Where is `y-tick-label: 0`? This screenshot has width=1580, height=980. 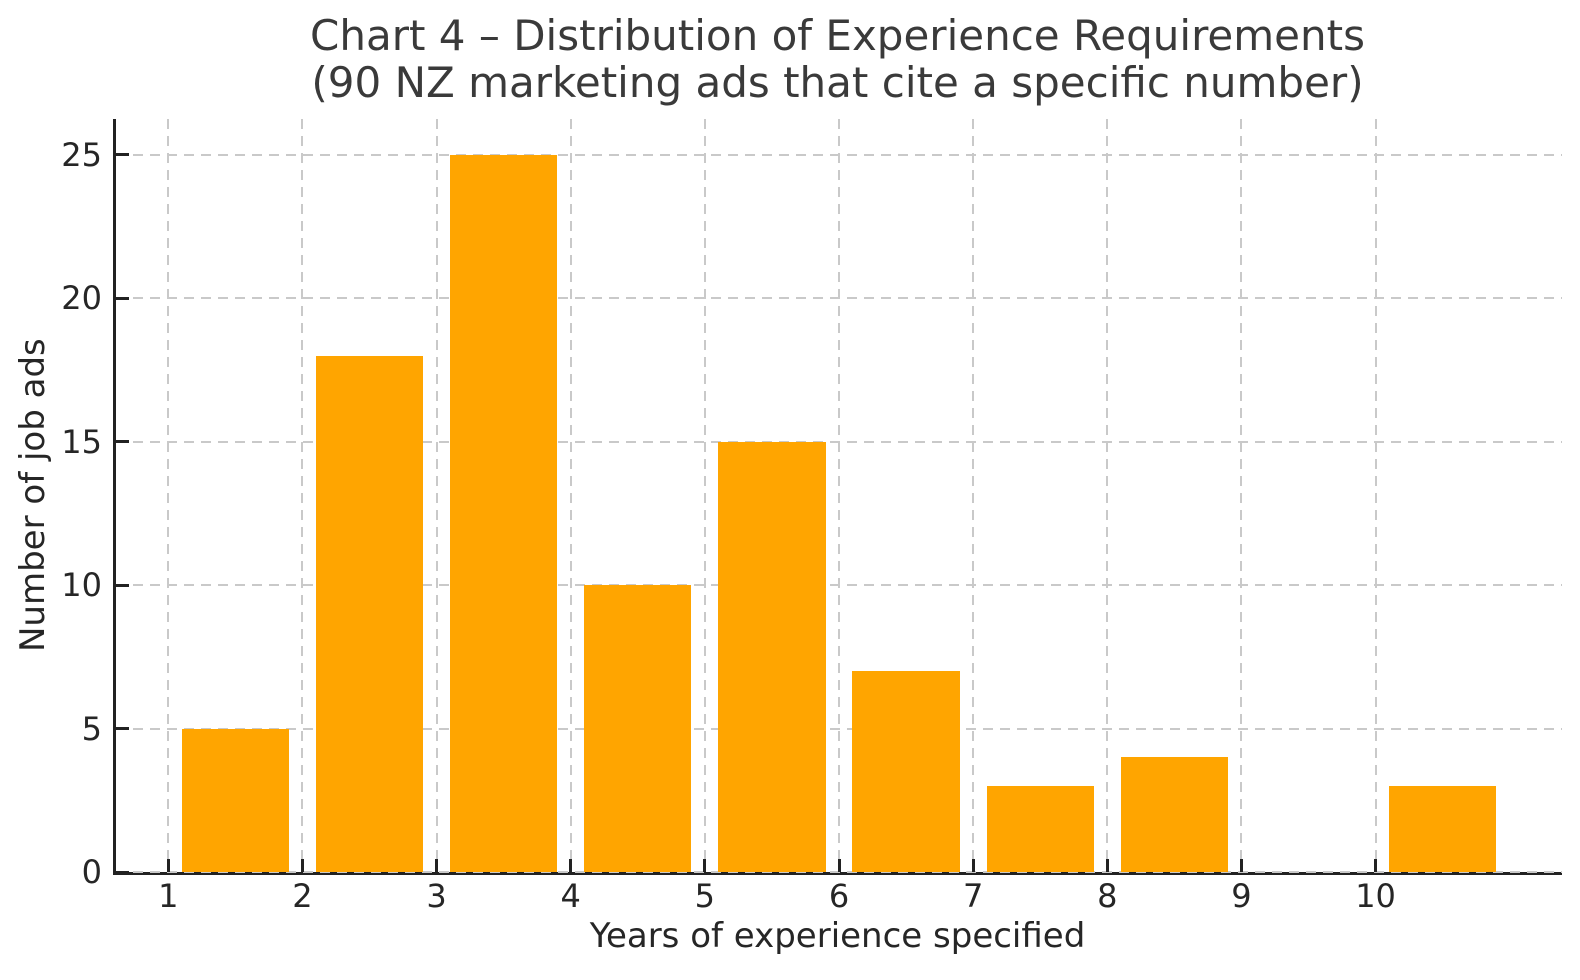
y-tick-label: 0 is located at coordinates (91, 872).